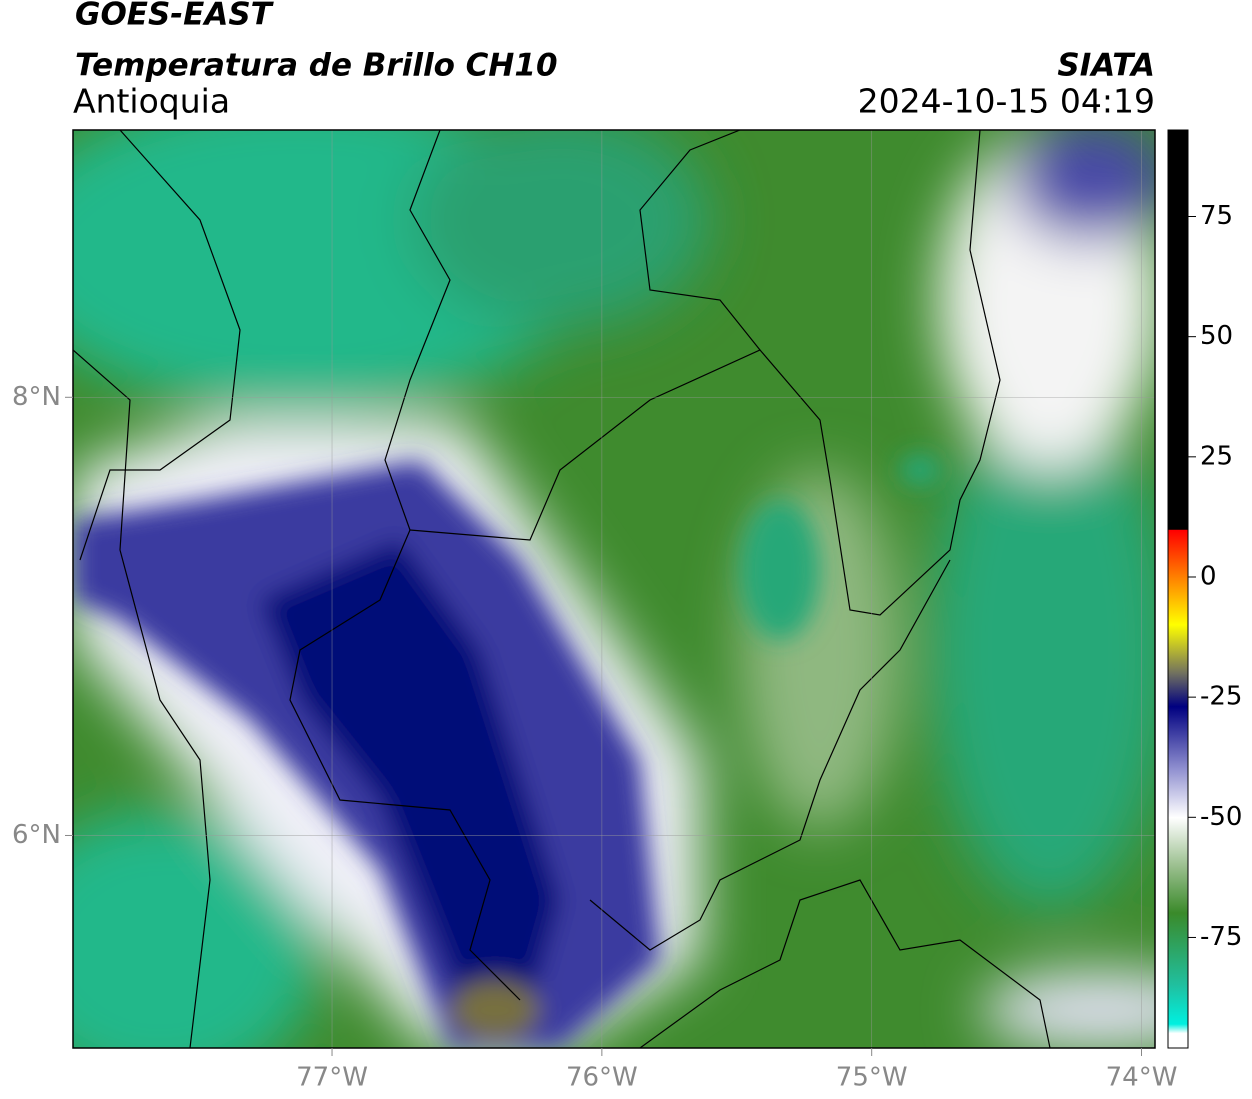  Describe the element at coordinates (175, 16) in the screenshot. I see `title: GOES-EAST` at that location.